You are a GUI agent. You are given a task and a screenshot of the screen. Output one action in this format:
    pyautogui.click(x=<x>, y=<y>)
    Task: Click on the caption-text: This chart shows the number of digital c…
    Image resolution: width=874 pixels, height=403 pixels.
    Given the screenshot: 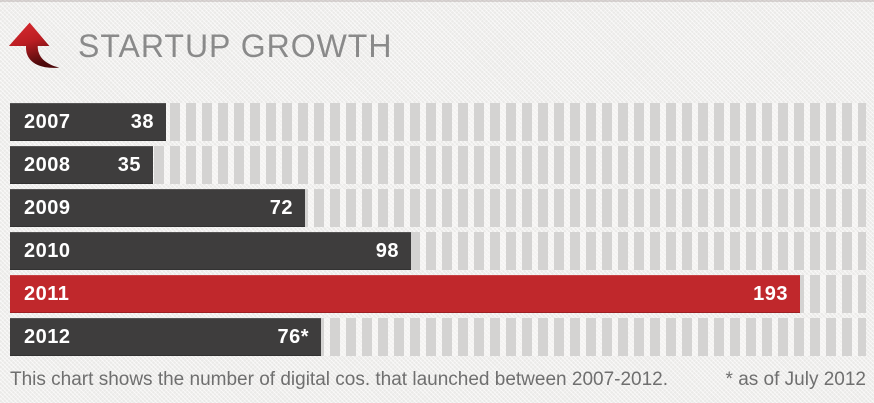 What is the action you would take?
    pyautogui.click(x=339, y=379)
    